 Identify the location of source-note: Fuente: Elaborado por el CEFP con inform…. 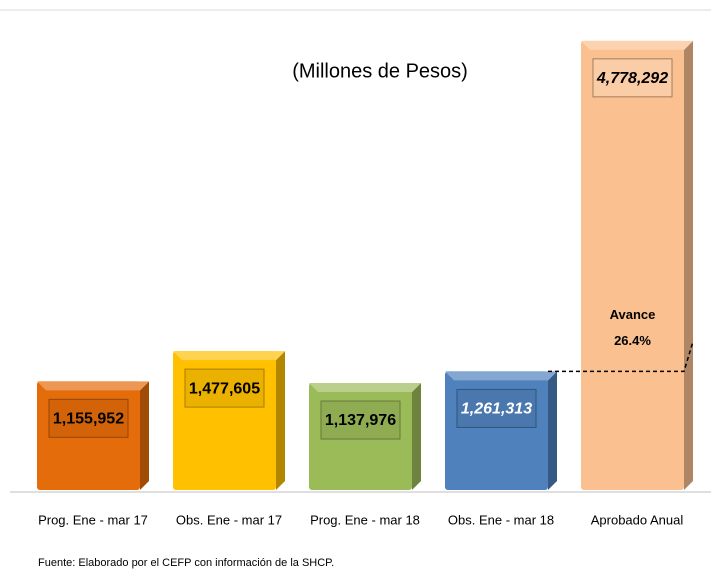
(186, 563).